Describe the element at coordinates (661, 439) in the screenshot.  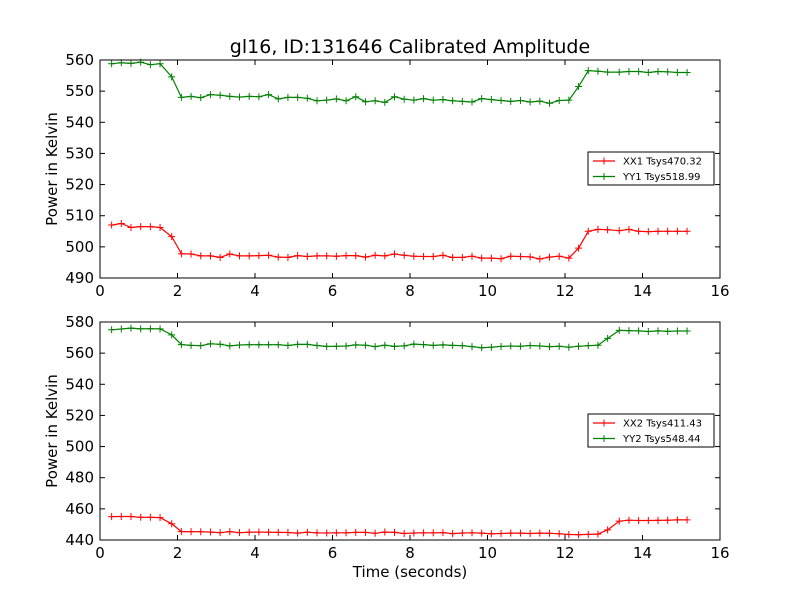
I see `legend-label: YY2 Tsys548.44` at that location.